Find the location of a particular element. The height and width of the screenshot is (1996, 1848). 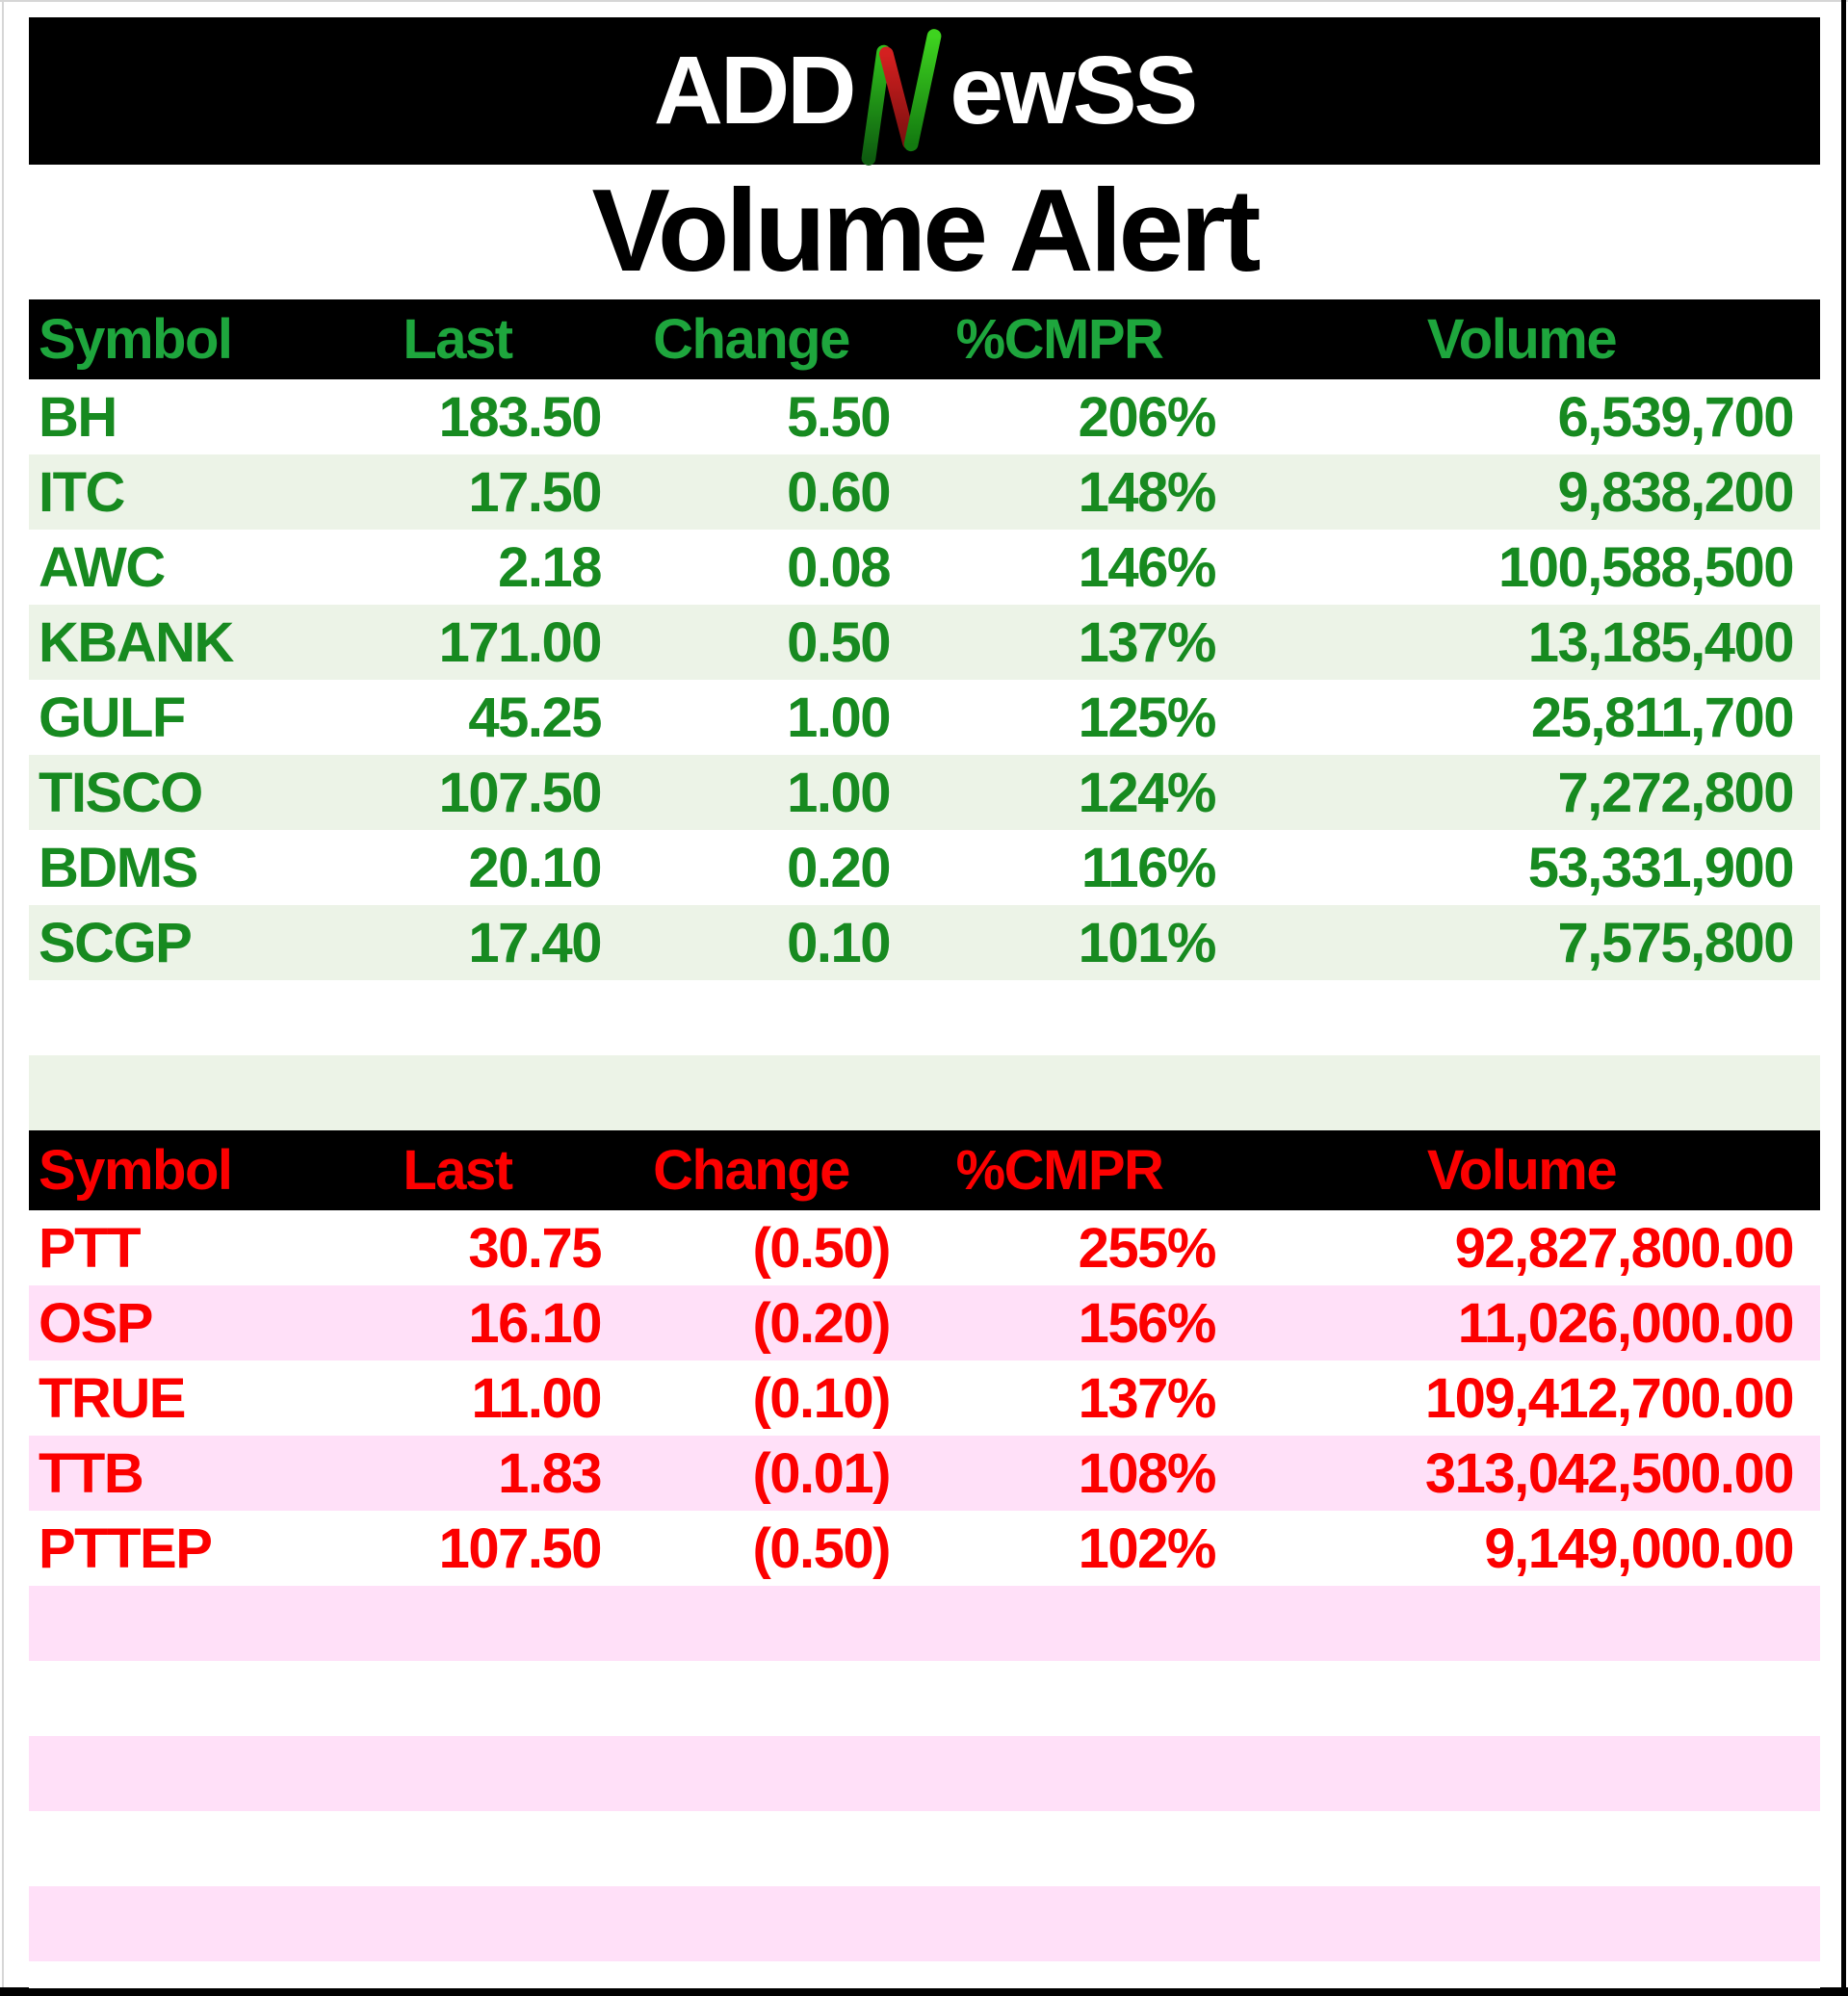

table-row: BH 183.50 5.50 206% 6,539,700 is located at coordinates (925, 416).